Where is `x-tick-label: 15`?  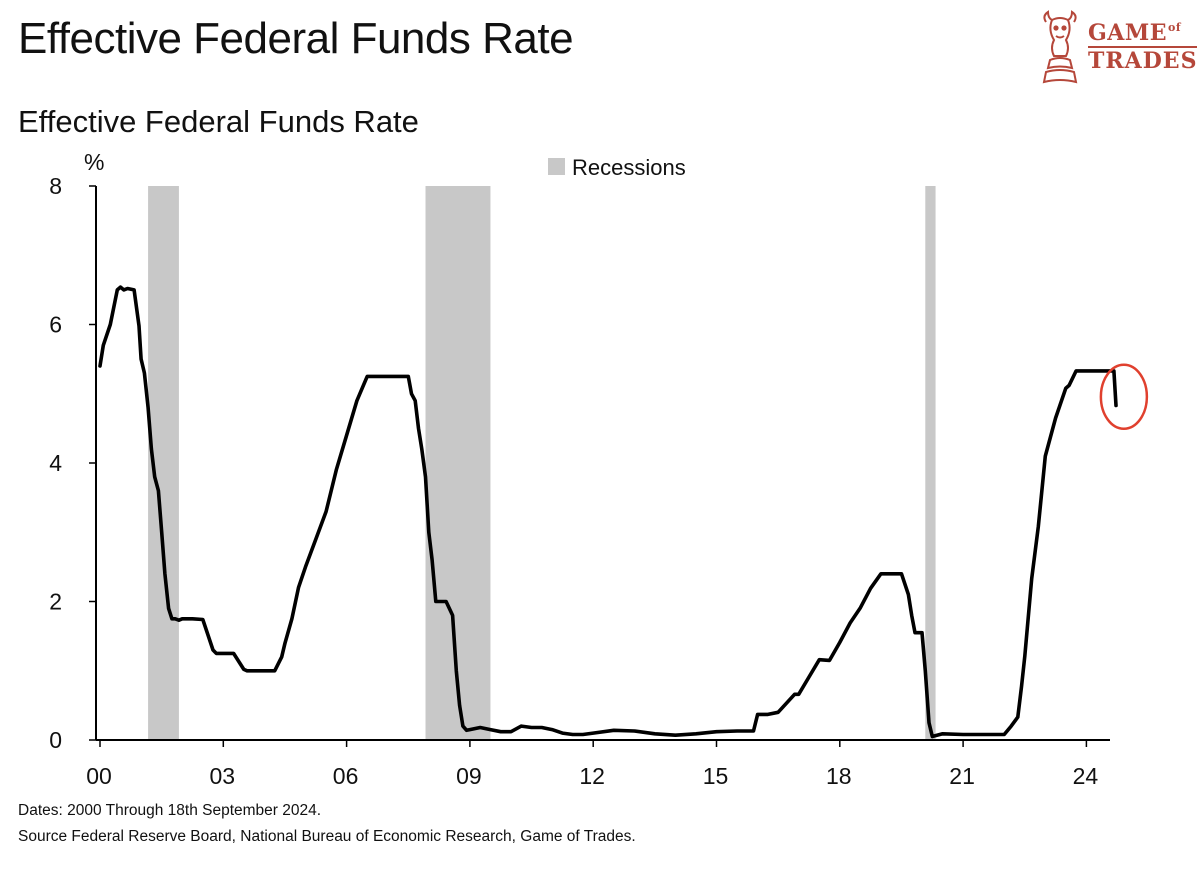
x-tick-label: 15 is located at coordinates (716, 776).